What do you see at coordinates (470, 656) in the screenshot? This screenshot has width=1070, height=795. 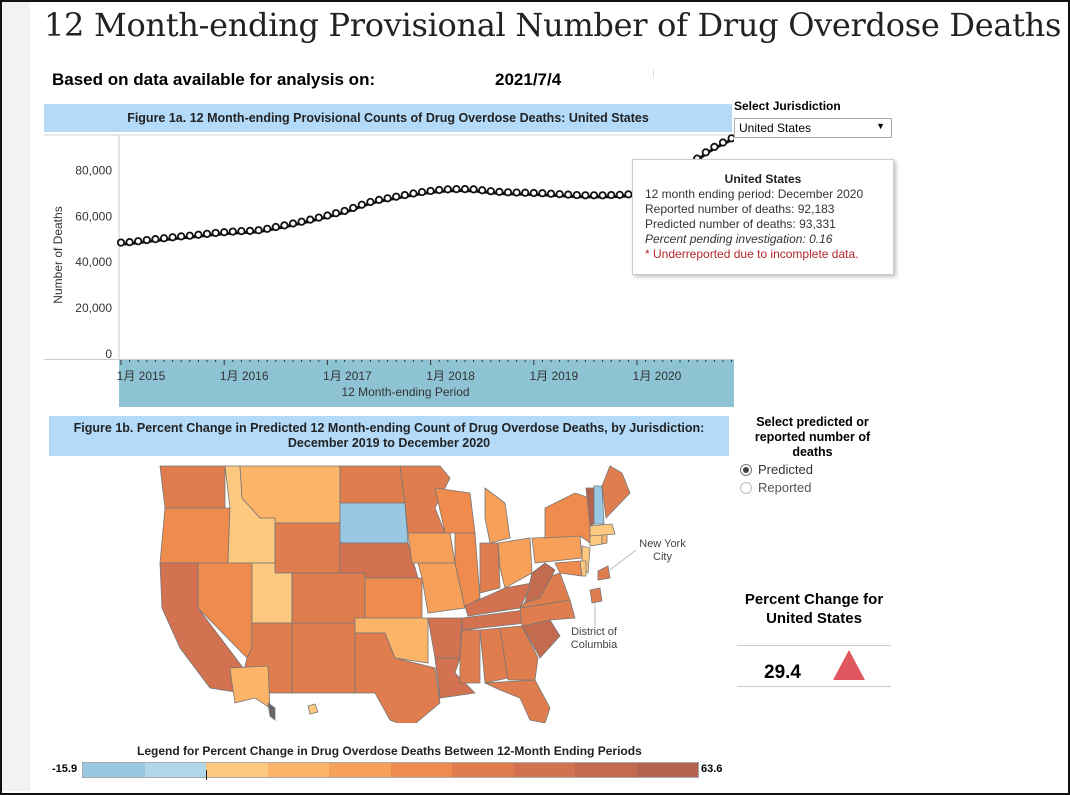 I see `state-ms` at bounding box center [470, 656].